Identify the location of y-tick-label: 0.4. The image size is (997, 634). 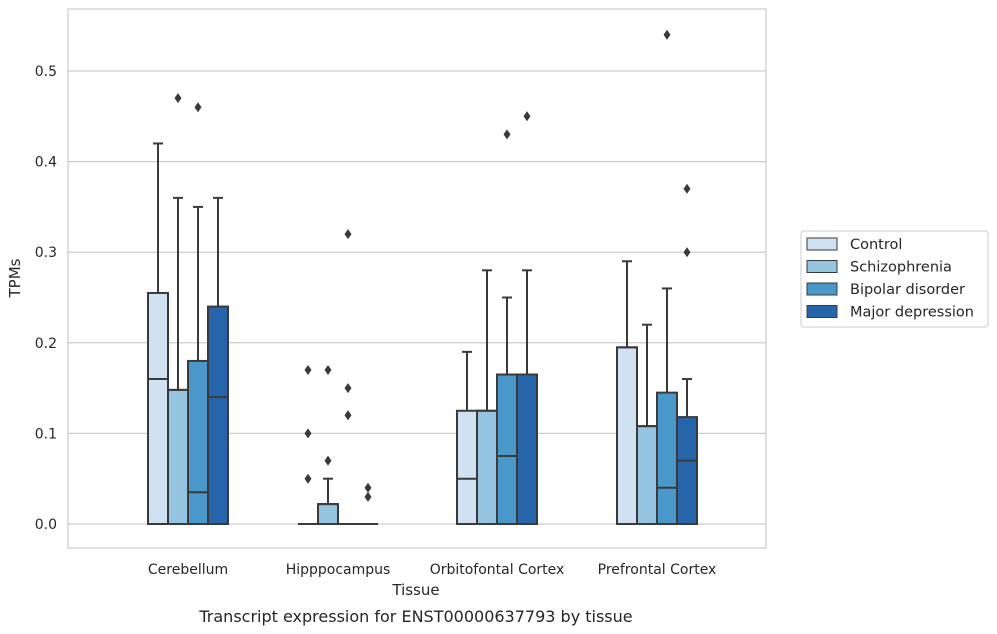
(46, 163).